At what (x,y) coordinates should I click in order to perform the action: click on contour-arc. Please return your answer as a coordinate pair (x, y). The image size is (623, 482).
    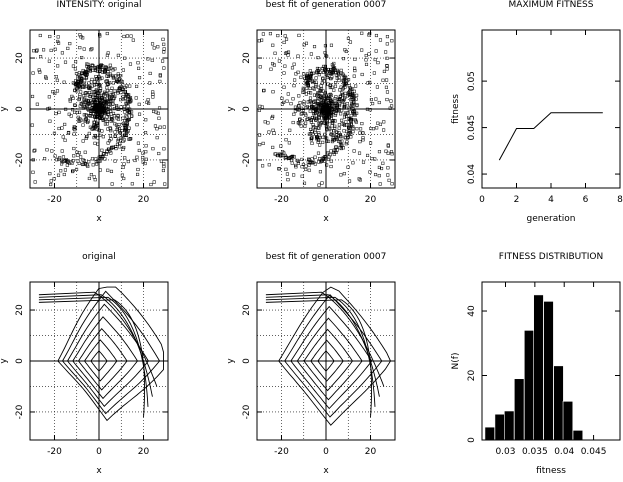
    Looking at the image, I should click on (92, 358).